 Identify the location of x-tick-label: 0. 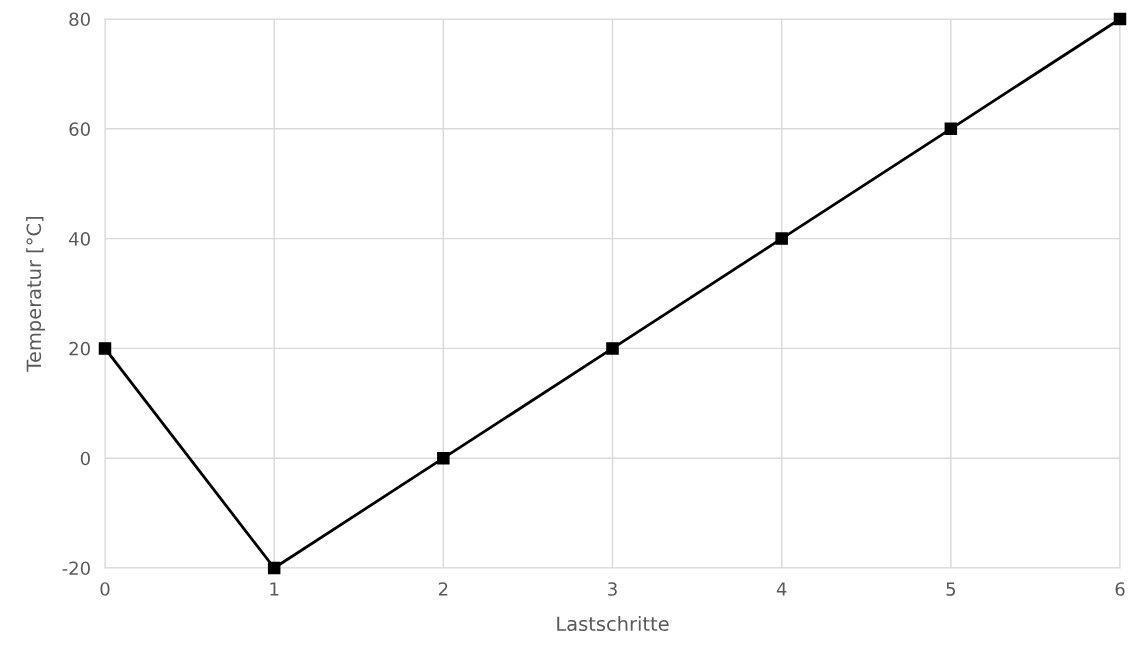
(105, 589).